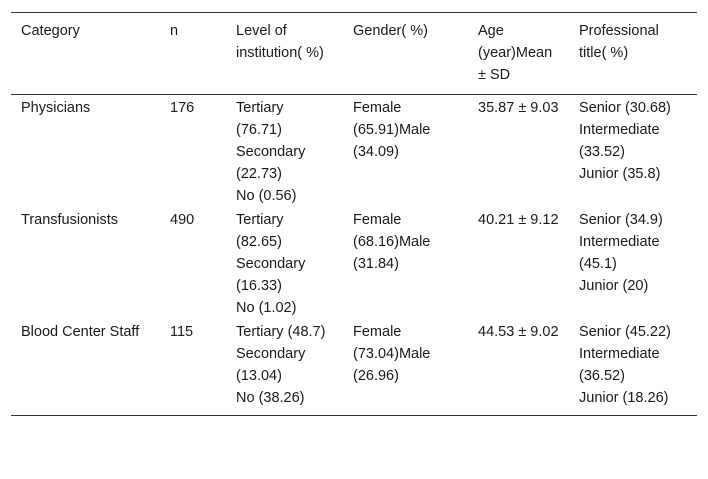  What do you see at coordinates (619, 253) in the screenshot?
I see `title-intermediate: Intermediate (45.1)` at bounding box center [619, 253].